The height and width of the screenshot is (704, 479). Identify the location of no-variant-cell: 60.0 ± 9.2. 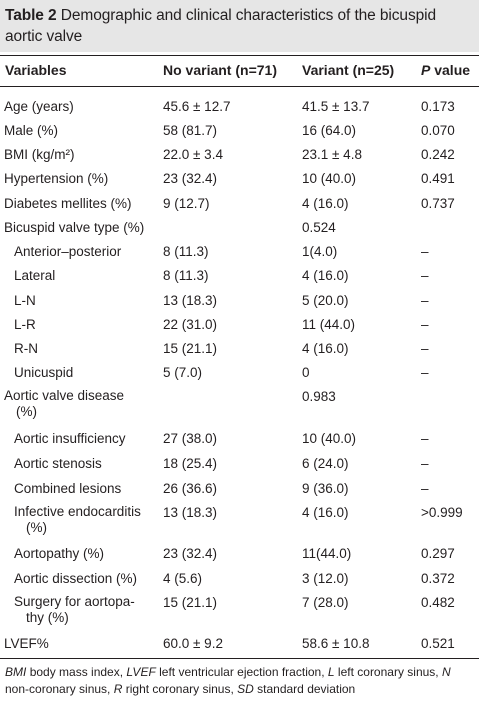
(193, 643).